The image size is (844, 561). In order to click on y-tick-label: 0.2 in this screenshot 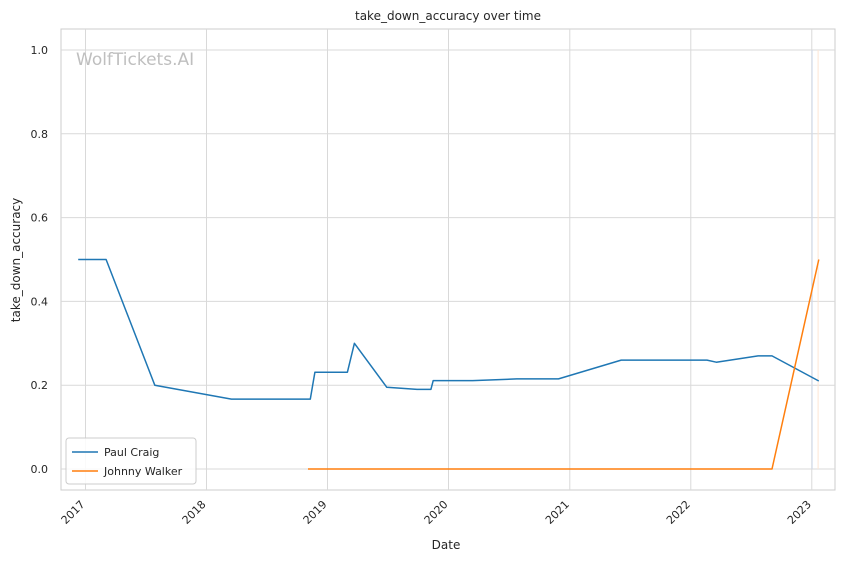, I will do `click(40, 385)`.